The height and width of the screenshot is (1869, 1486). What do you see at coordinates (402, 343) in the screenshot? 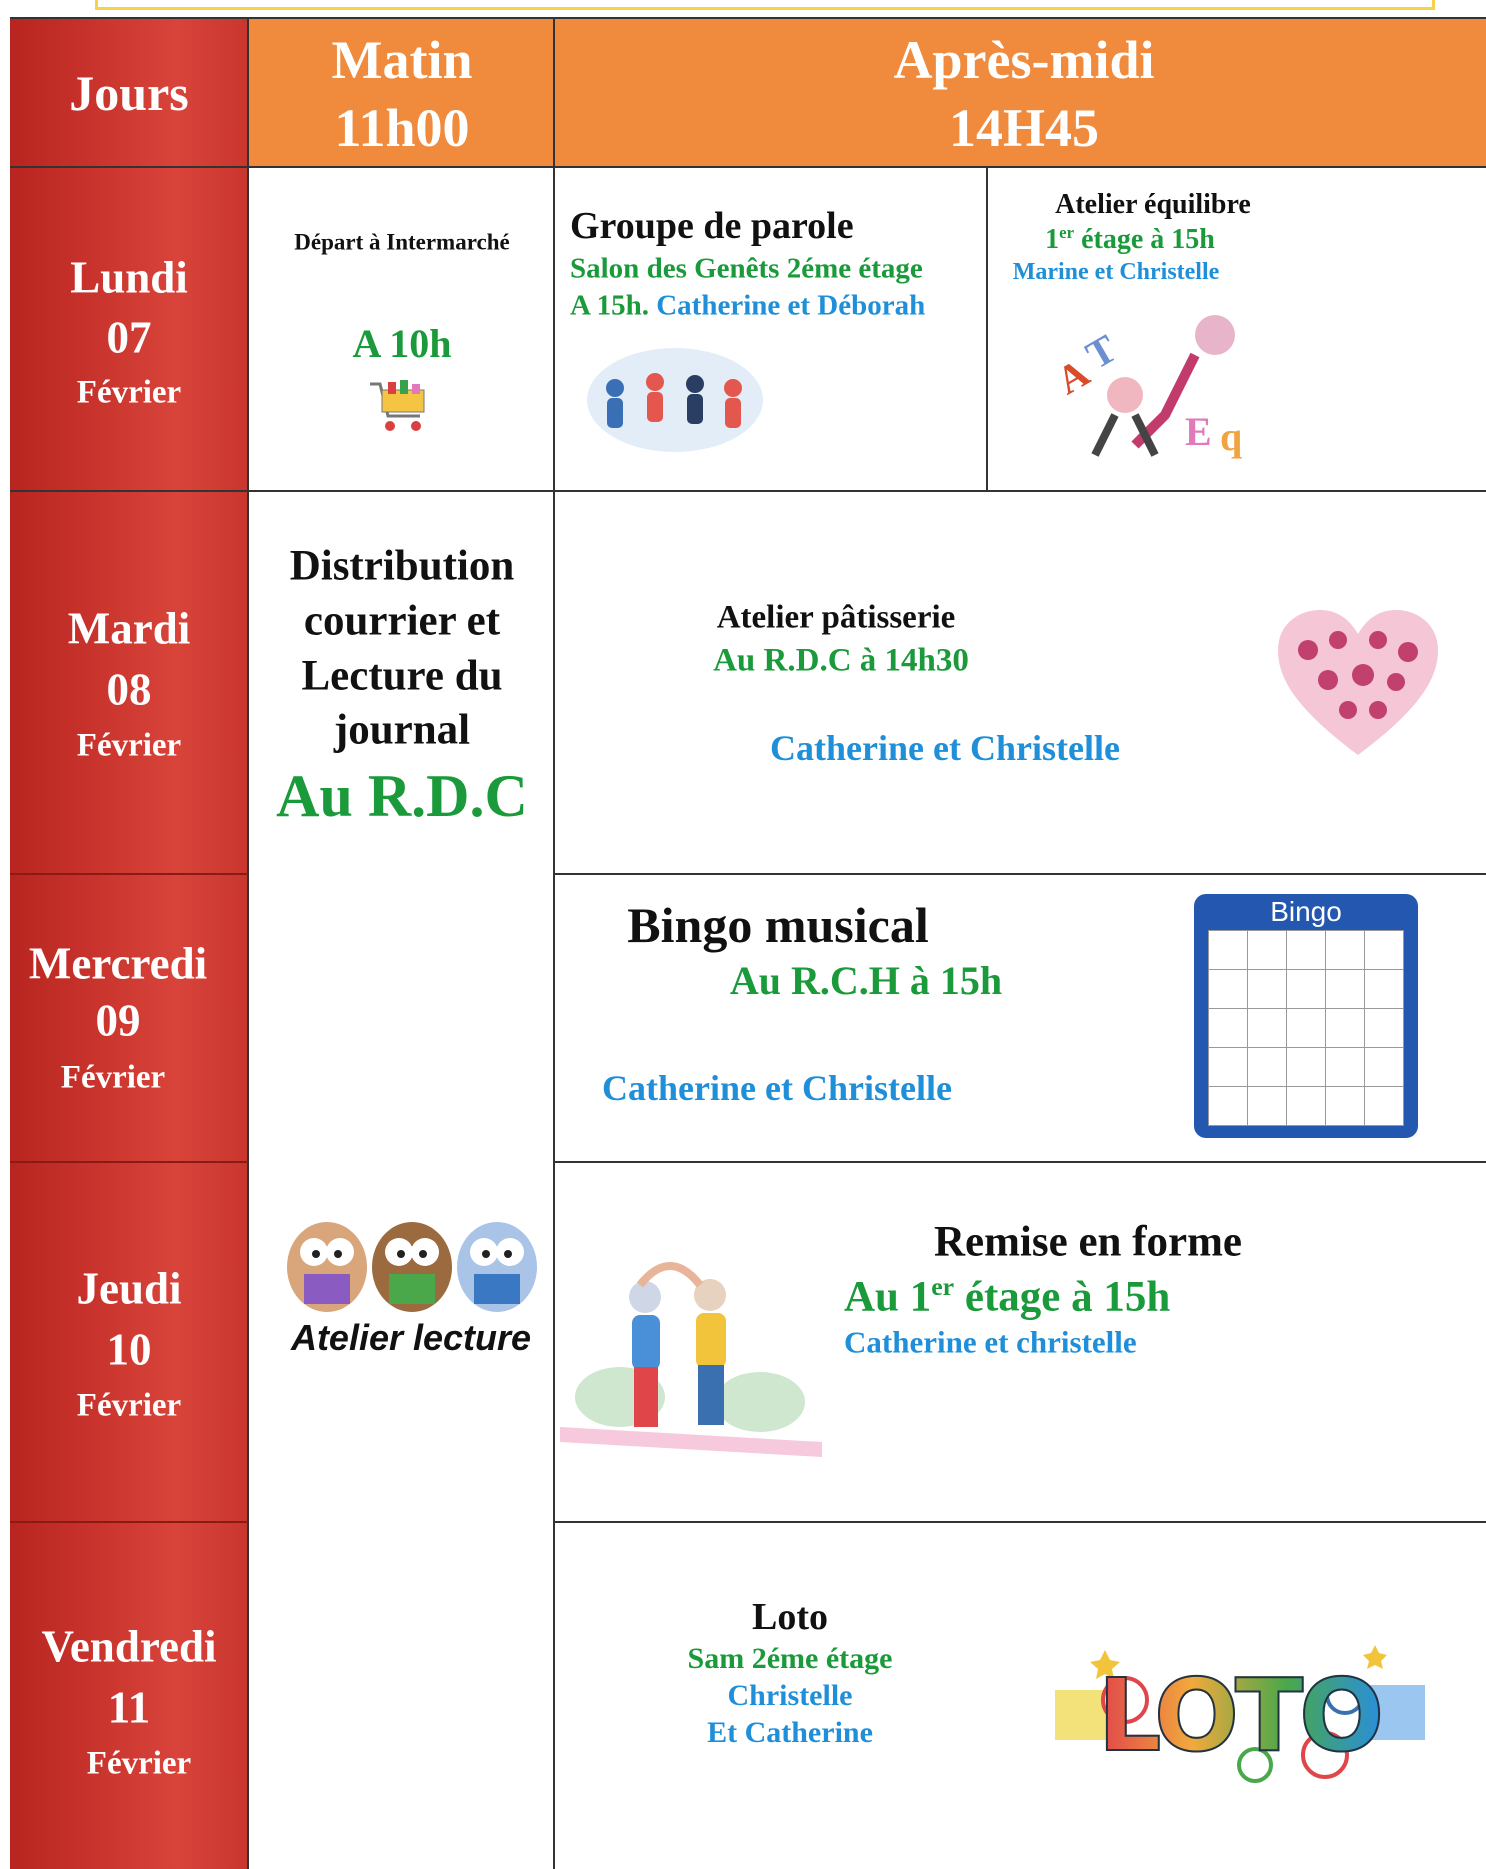
I see `activity-time: A 10h` at bounding box center [402, 343].